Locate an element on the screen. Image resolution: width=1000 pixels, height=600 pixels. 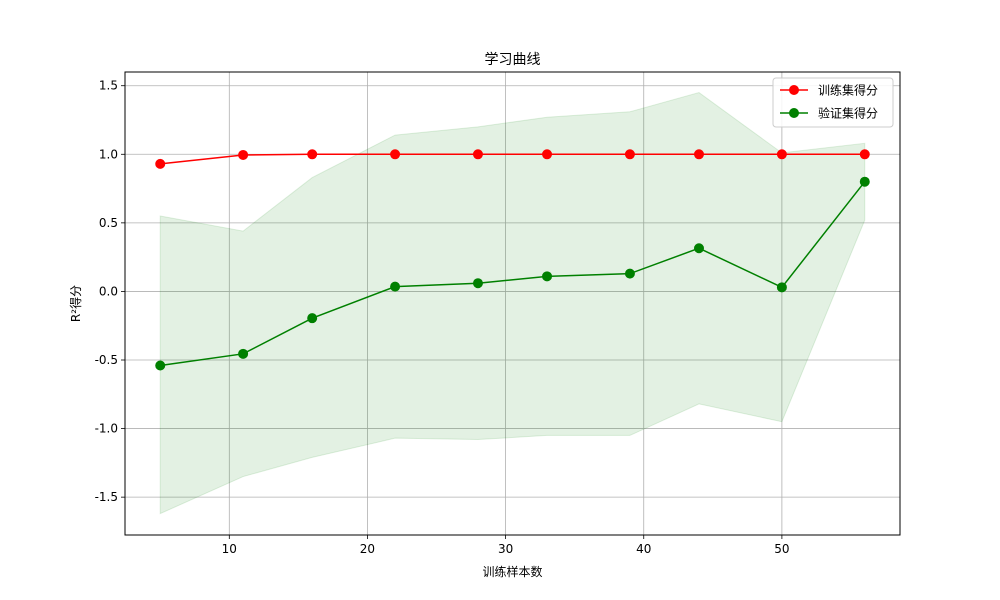
legend-marker-validation is located at coordinates (794, 113).